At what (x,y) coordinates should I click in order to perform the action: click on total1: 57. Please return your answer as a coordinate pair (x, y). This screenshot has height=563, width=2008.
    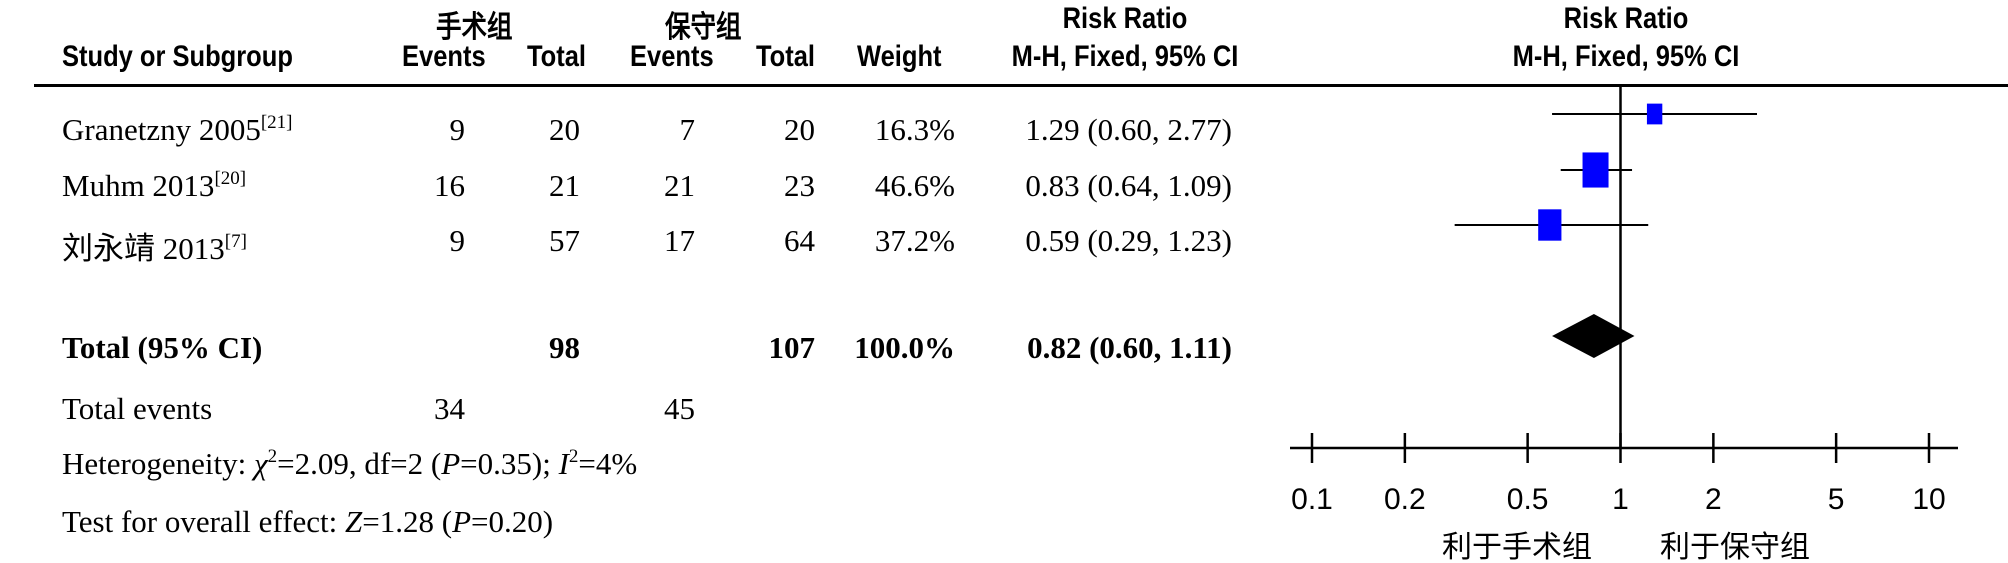
    Looking at the image, I should click on (564, 240).